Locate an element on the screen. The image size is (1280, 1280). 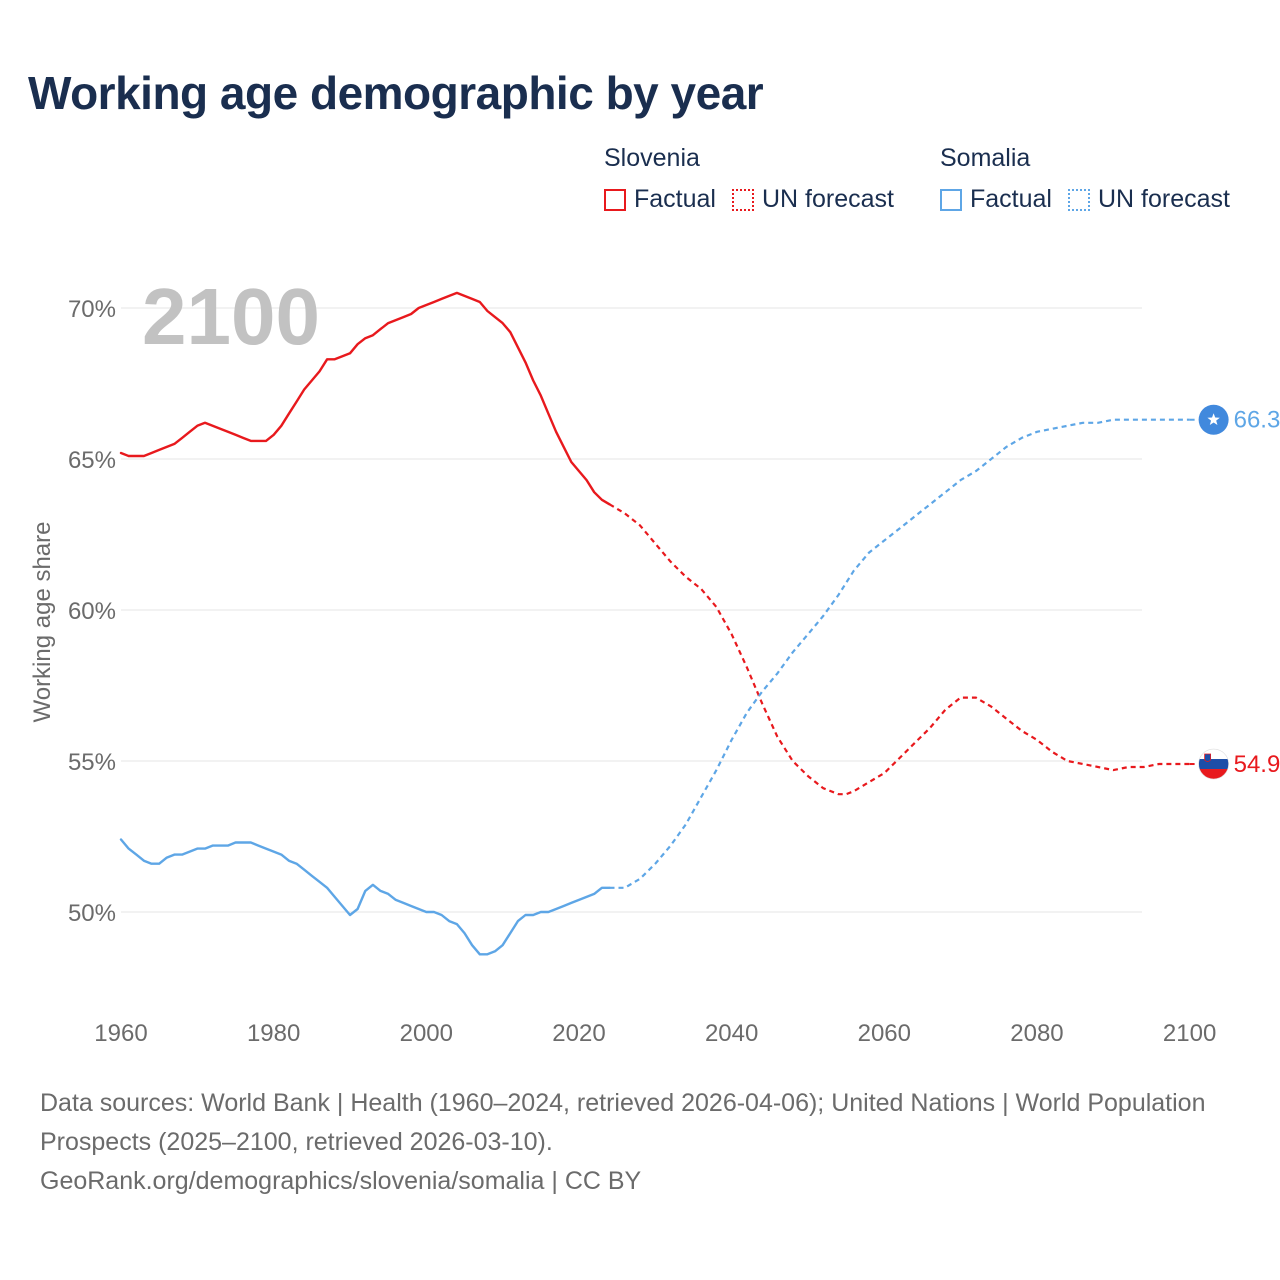
y-tick-label: 55% is located at coordinates (92, 762).